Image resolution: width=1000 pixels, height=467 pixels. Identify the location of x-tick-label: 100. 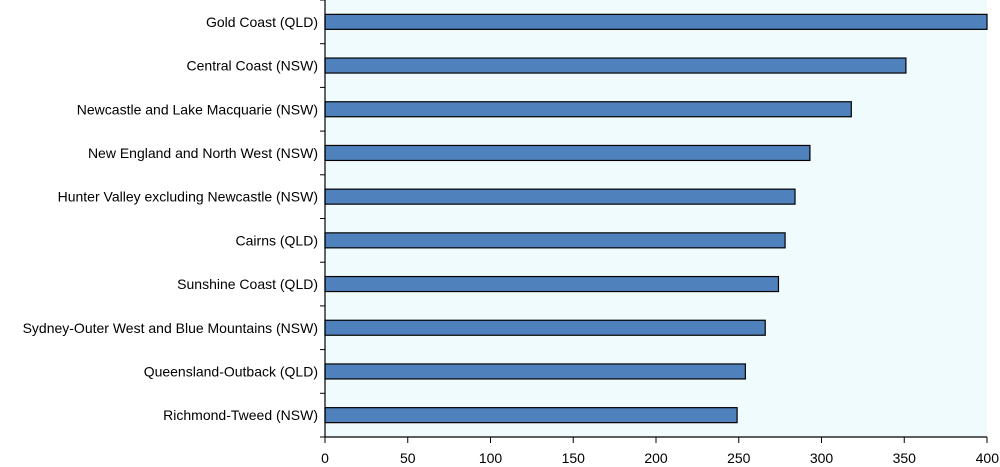
(491, 458).